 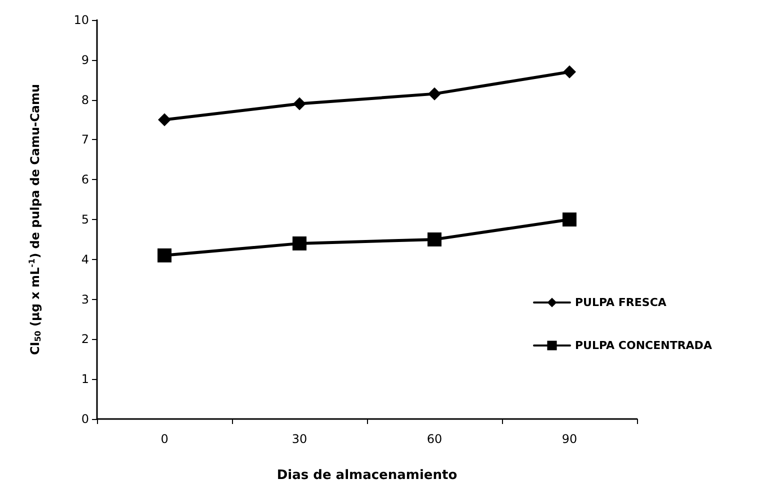 I want to click on x-tick-label: 90, so click(x=570, y=439).